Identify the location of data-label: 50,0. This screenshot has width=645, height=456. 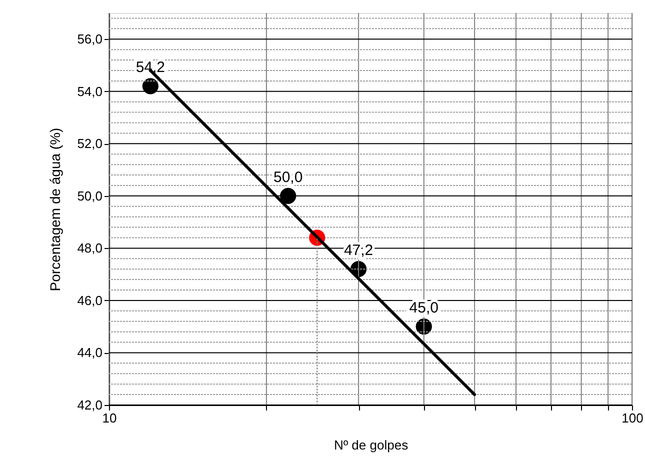
(288, 177).